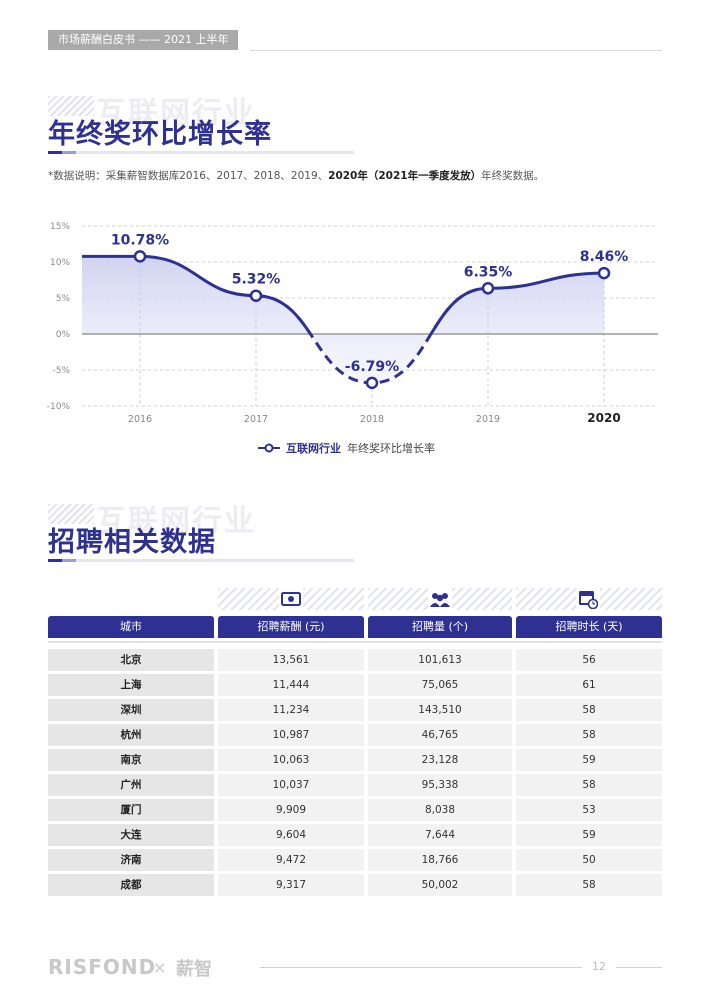 The width and height of the screenshot is (710, 1004). Describe the element at coordinates (131, 860) in the screenshot. I see `cell-city: 济南` at that location.